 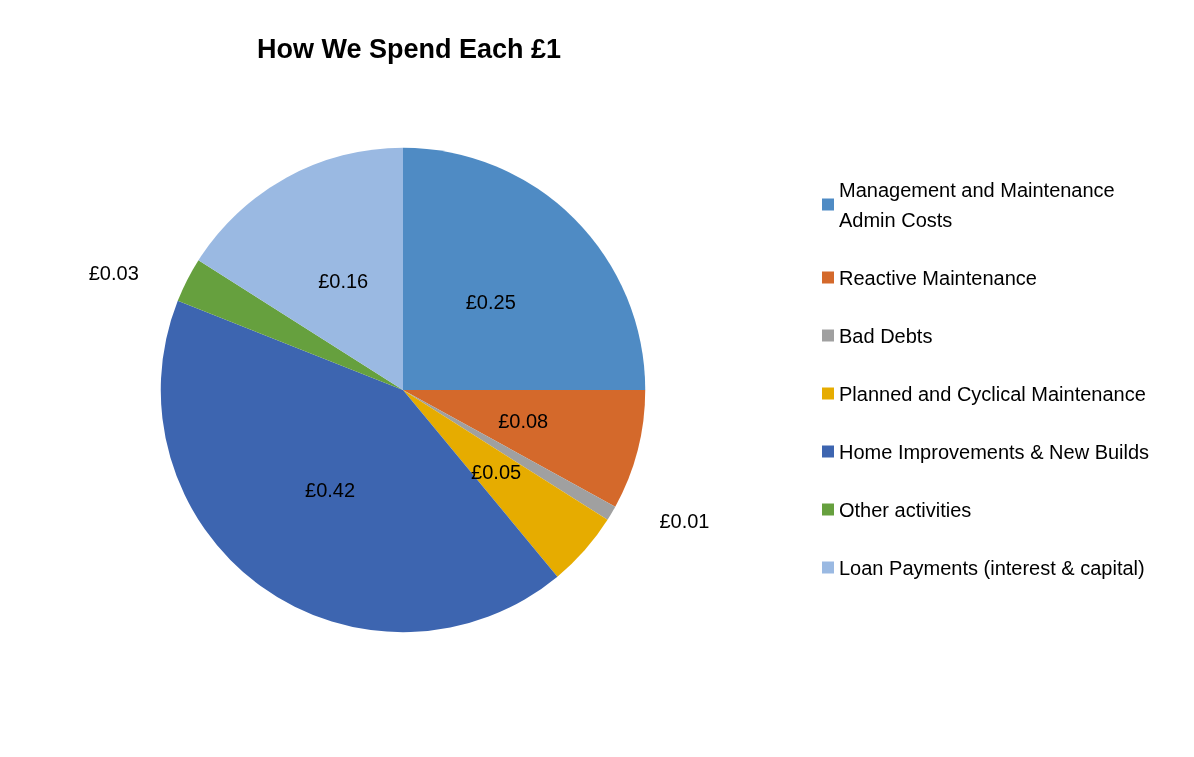 What do you see at coordinates (330, 490) in the screenshot?
I see `data-label: £0.42` at bounding box center [330, 490].